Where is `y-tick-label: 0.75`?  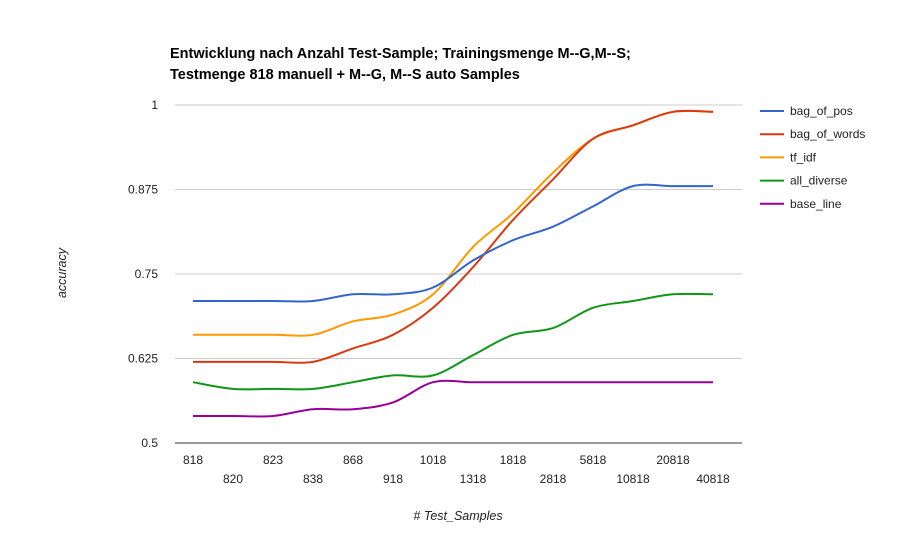 y-tick-label: 0.75 is located at coordinates (147, 274).